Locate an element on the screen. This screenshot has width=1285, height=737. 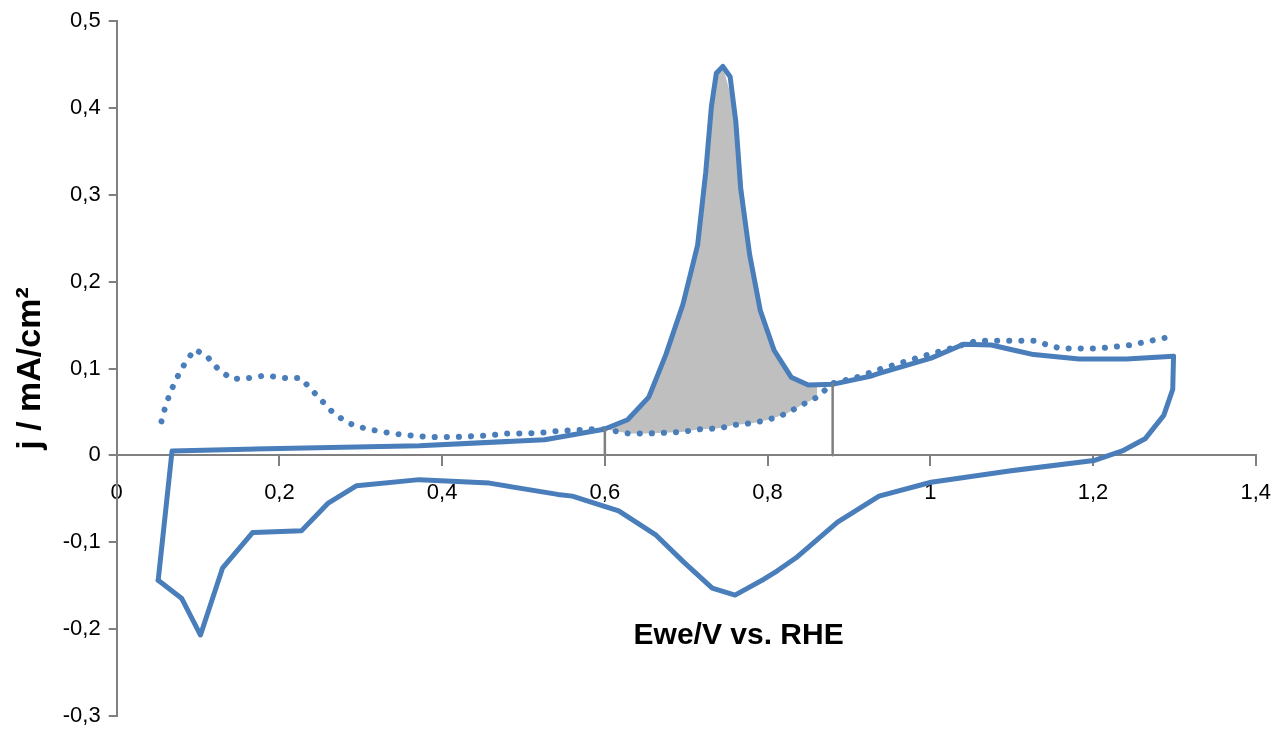
y-tick-label: -0,3 is located at coordinates (81, 714).